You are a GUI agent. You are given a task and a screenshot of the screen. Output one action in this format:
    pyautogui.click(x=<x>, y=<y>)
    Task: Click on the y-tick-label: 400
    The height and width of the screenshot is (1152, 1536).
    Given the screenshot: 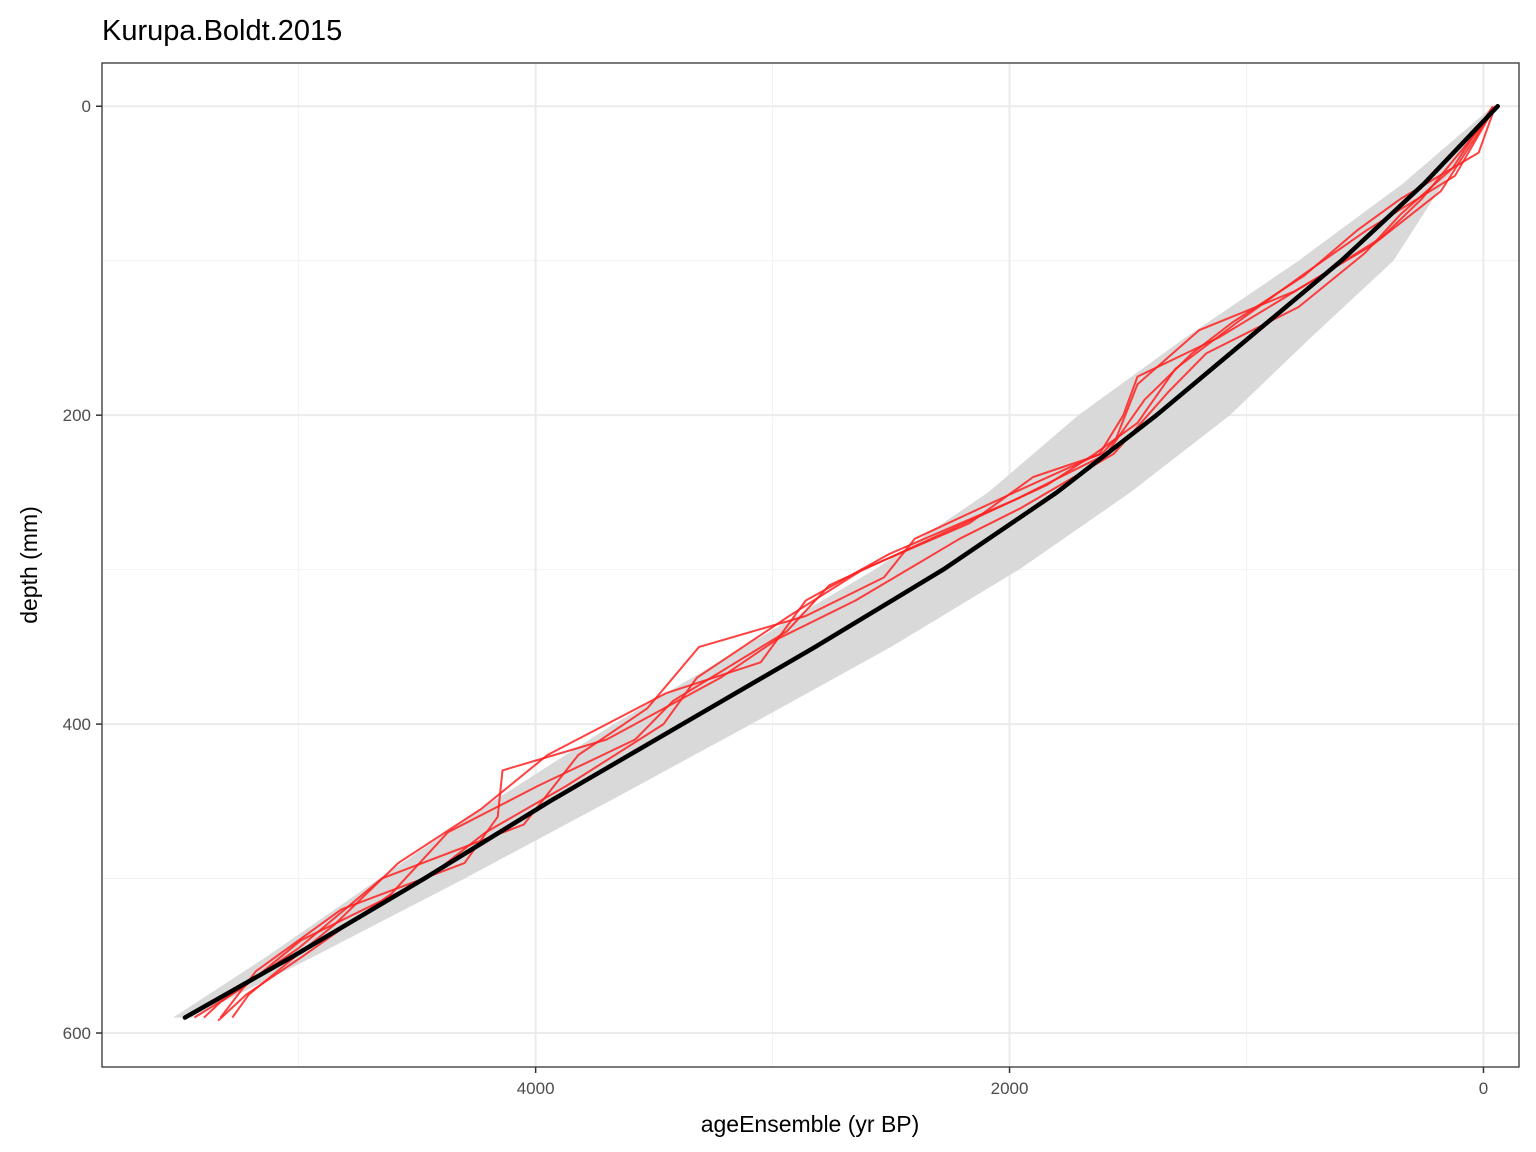 What is the action you would take?
    pyautogui.click(x=77, y=724)
    